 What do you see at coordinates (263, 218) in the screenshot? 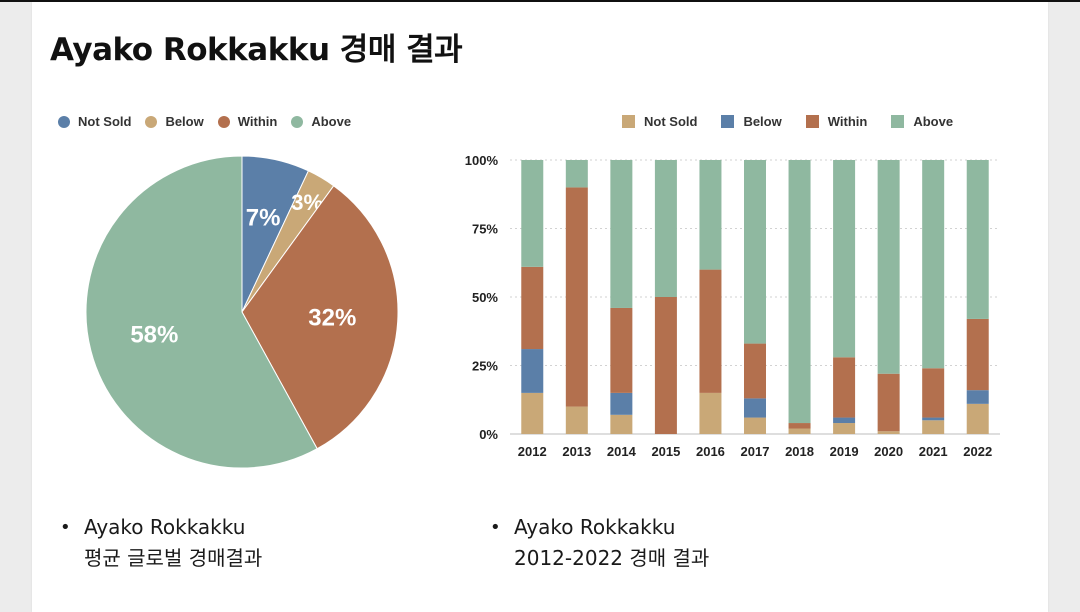
I see `pie-value-label: 7%` at bounding box center [263, 218].